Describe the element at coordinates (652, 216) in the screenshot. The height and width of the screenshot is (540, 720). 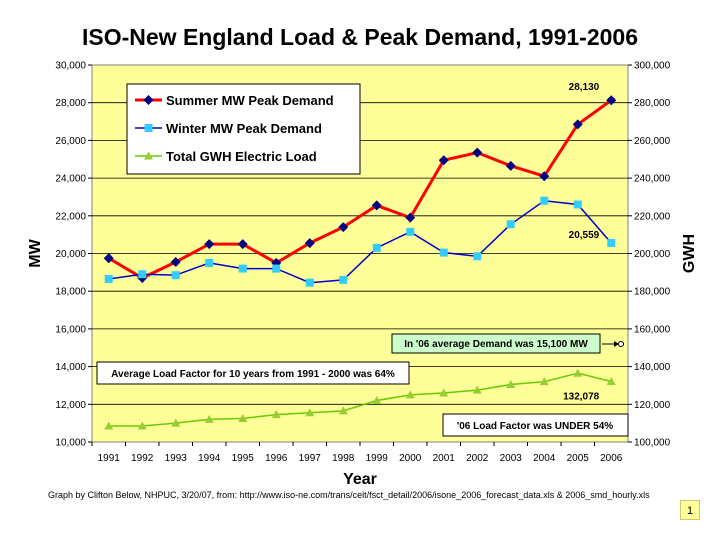
I see `y2-tick-label: 220,000` at that location.